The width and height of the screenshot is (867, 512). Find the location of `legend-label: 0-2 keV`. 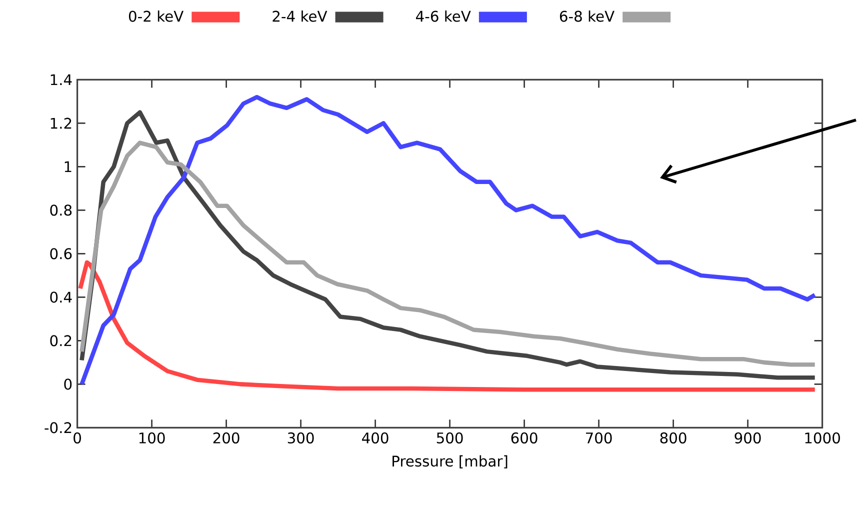

legend-label: 0-2 keV is located at coordinates (156, 16).